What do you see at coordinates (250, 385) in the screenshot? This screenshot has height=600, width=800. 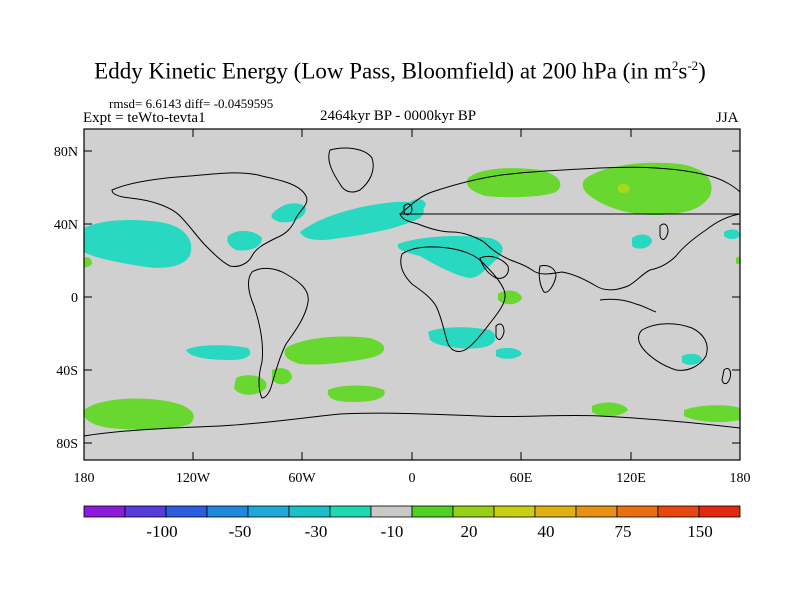 I see `anomaly-region-south-pacific-east` at bounding box center [250, 385].